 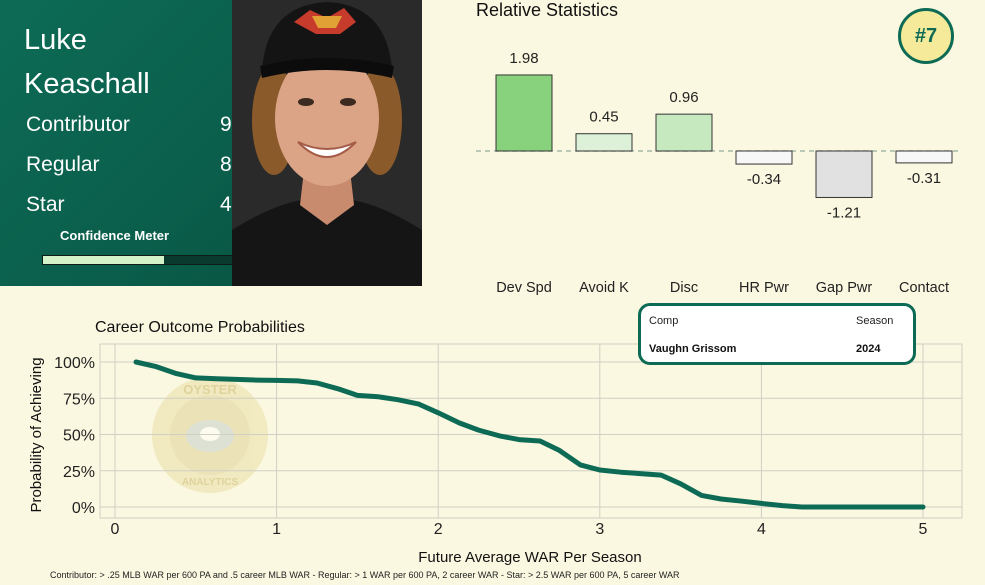 What do you see at coordinates (764, 288) in the screenshot?
I see `bar-category-label: HR Pwr` at bounding box center [764, 288].